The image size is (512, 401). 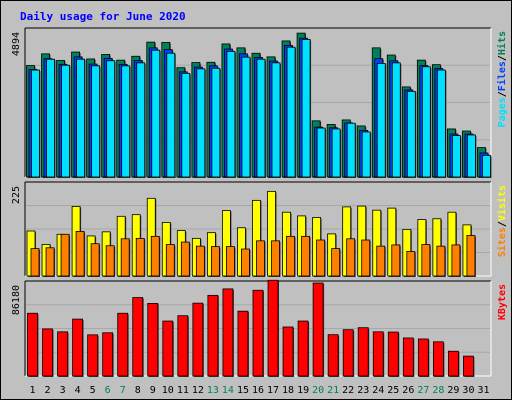 I want to click on x-tick-label: 10, so click(x=168, y=390).